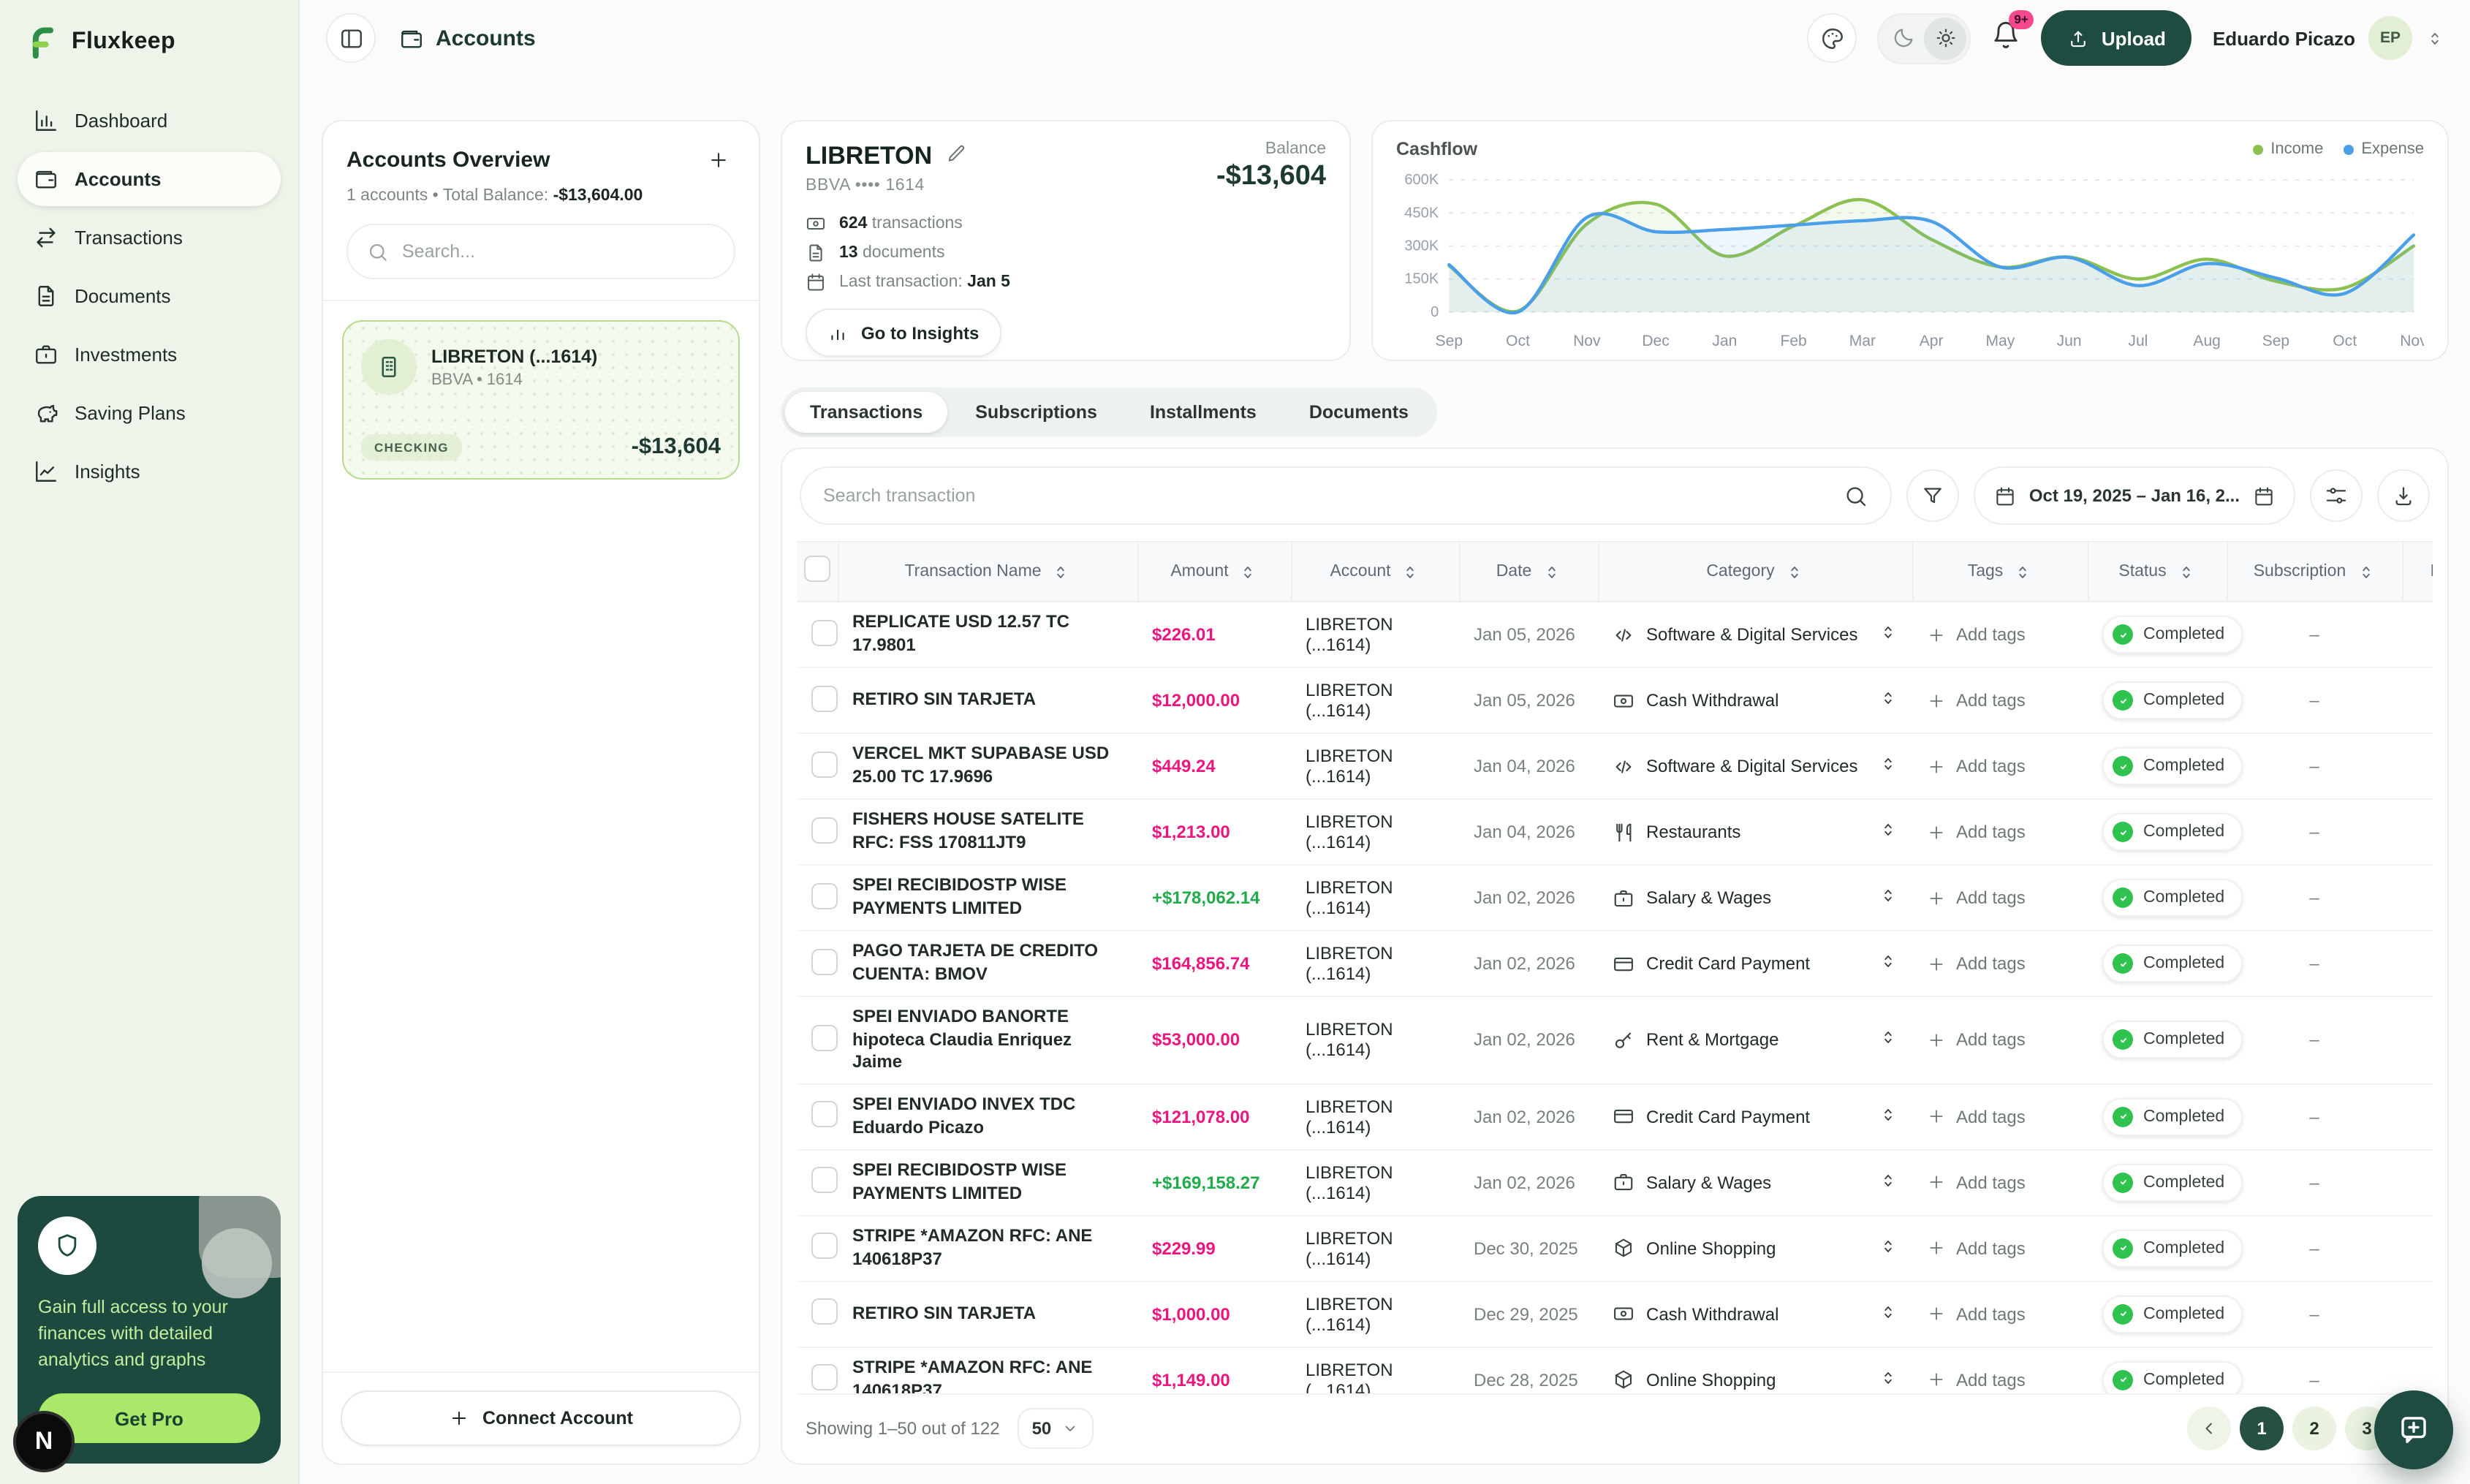 The image size is (2470, 1484). I want to click on column-header-status: Status, so click(2157, 572).